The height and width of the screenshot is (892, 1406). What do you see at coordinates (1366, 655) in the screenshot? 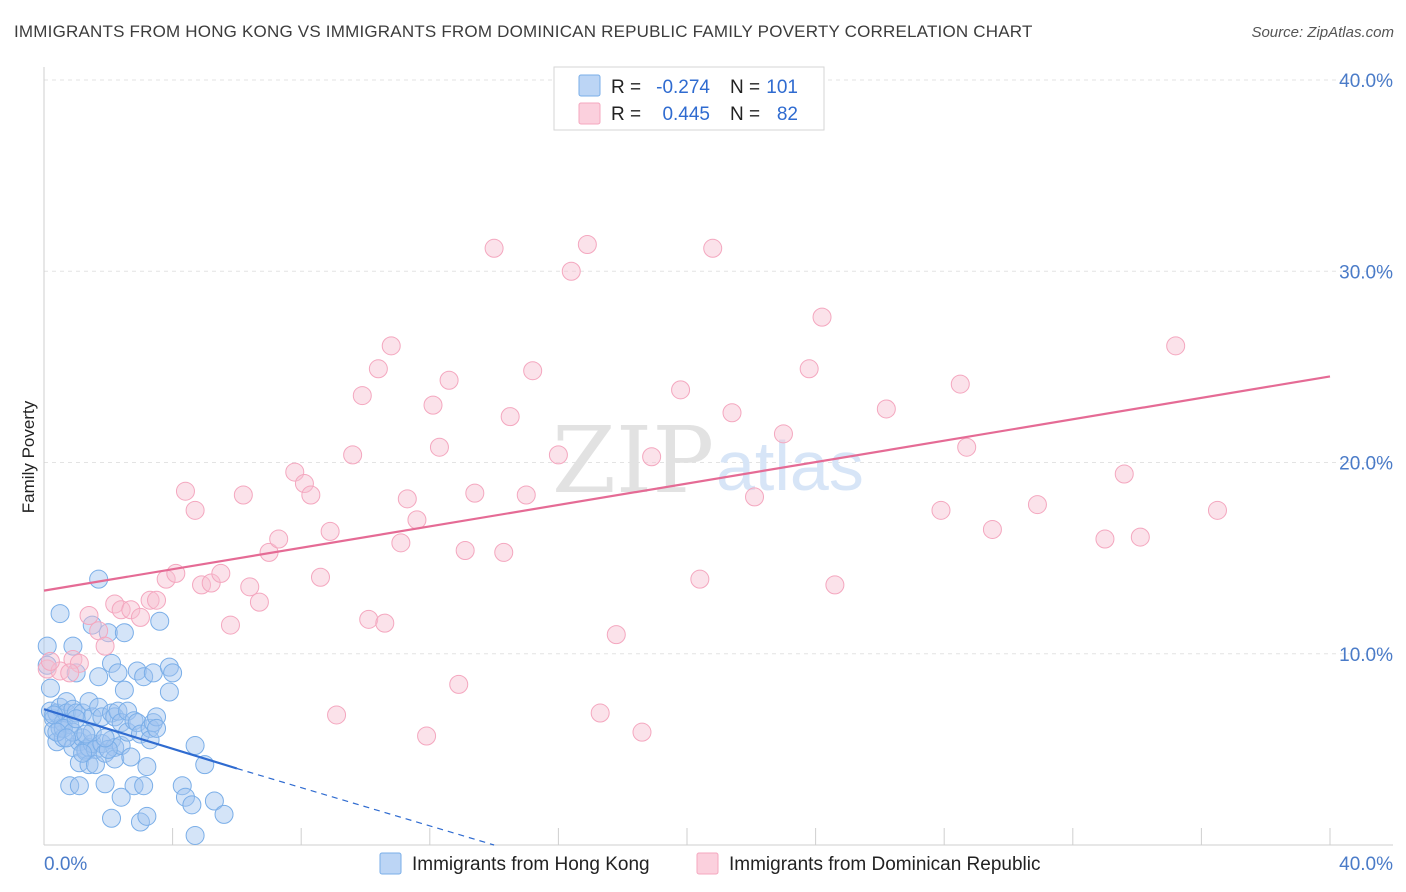
I see `y-tick-label-0: 10.0%` at bounding box center [1366, 655].